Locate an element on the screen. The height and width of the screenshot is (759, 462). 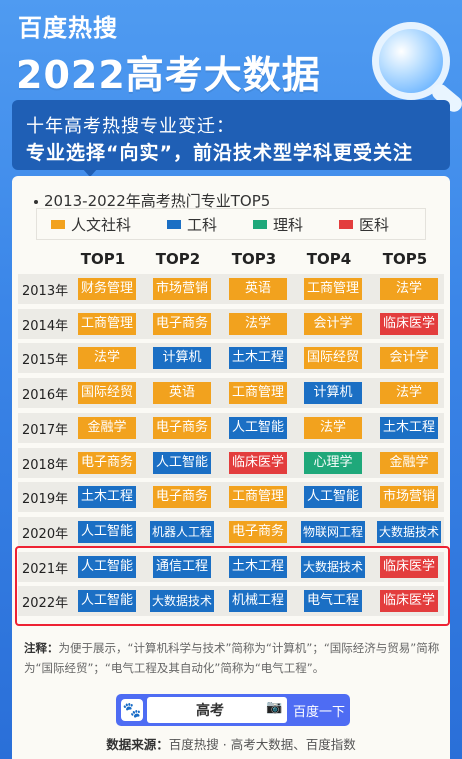
major-tag: 通信工程 is located at coordinates (182, 567).